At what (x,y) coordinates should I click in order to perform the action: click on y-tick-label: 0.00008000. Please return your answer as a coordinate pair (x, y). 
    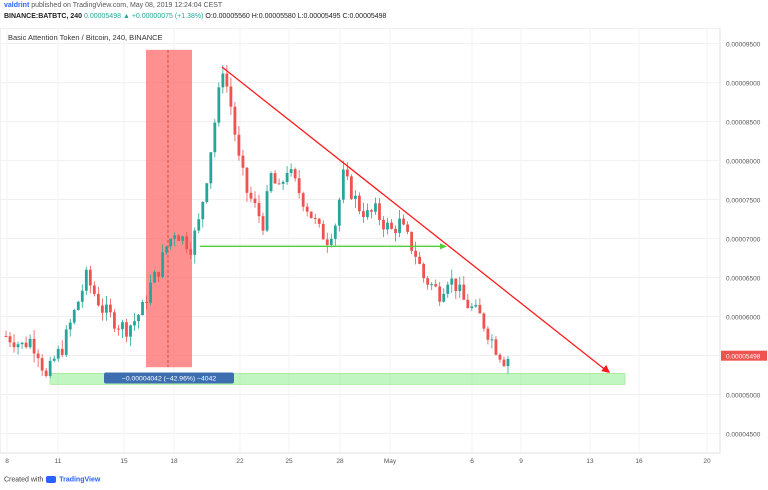
    Looking at the image, I should click on (743, 162).